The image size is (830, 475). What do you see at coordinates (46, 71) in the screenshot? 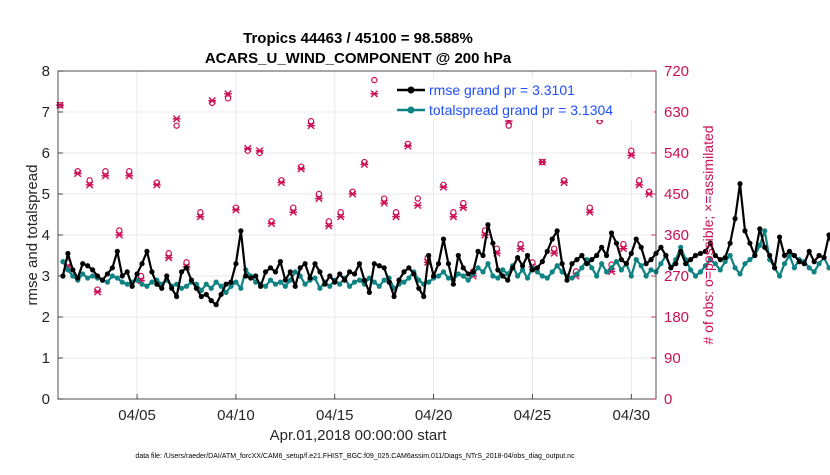
I see `y-tick-label: 8` at bounding box center [46, 71].